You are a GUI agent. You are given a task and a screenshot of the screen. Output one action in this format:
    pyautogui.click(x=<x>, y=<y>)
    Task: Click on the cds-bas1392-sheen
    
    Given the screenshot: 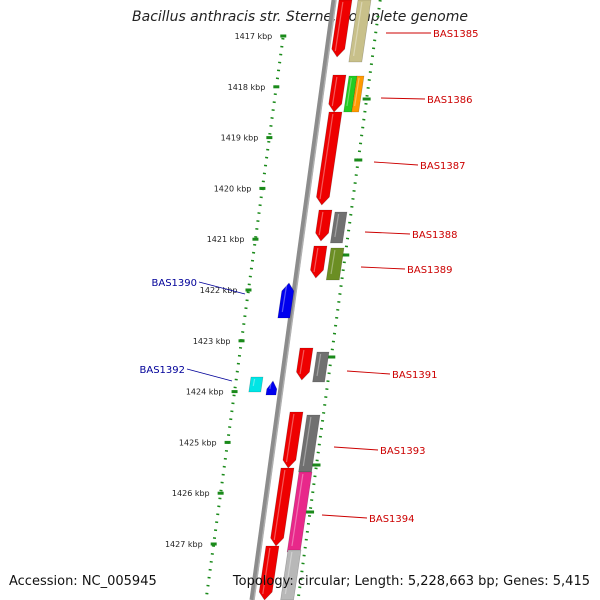 What is the action you would take?
    pyautogui.click(x=254, y=382)
    